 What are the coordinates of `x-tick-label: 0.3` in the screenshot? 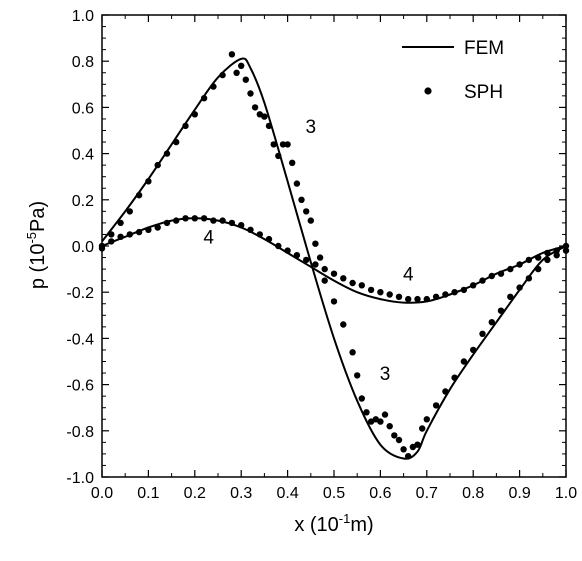 It's located at (241, 493).